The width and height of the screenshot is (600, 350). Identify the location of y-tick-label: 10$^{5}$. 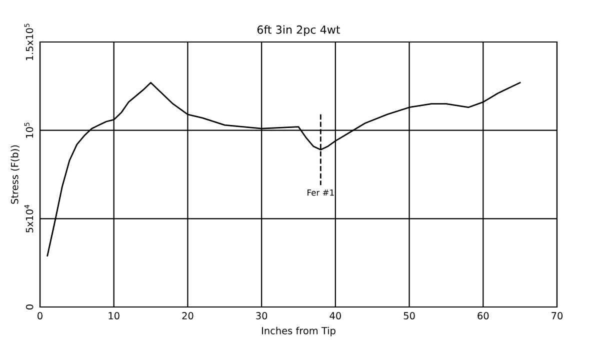
(29, 130).